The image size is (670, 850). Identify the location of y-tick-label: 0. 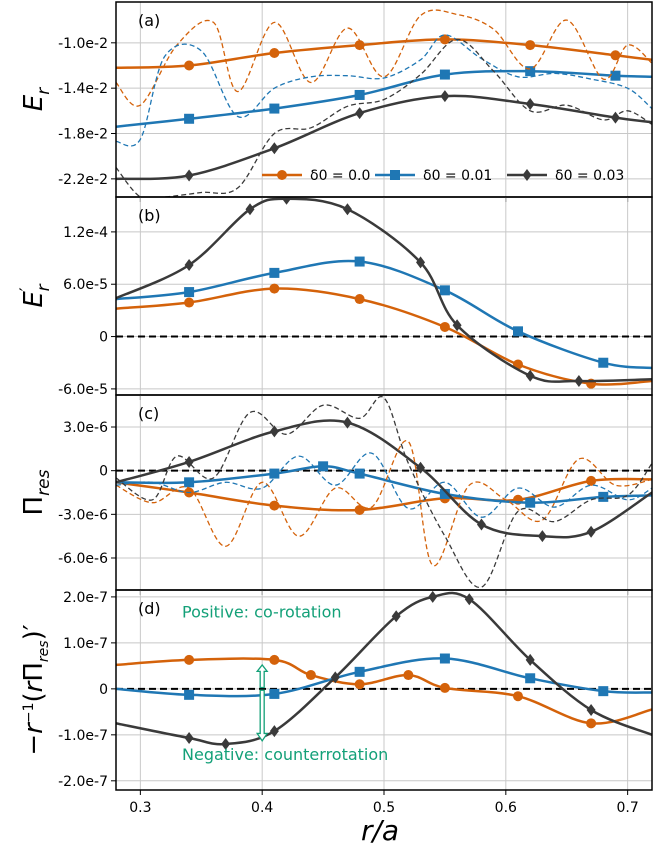
(103, 338).